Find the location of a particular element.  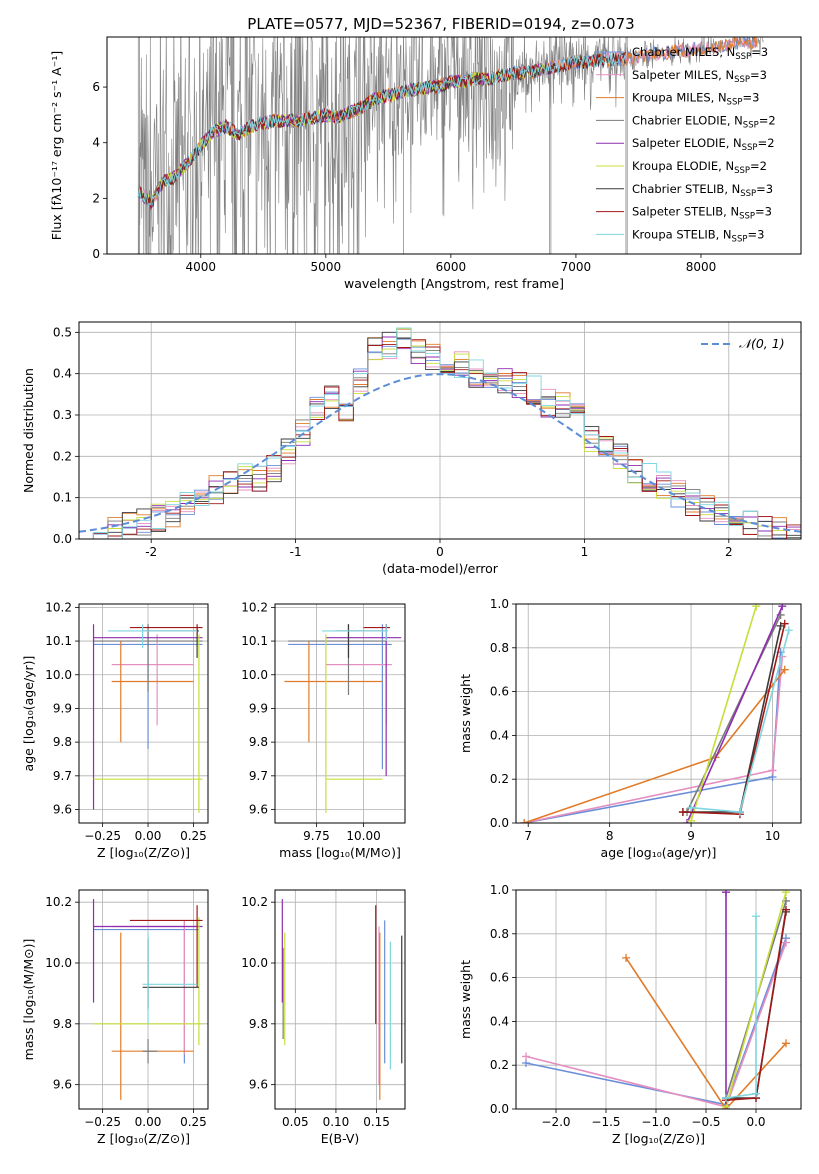

x-tick-label: 7000 is located at coordinates (576, 267).